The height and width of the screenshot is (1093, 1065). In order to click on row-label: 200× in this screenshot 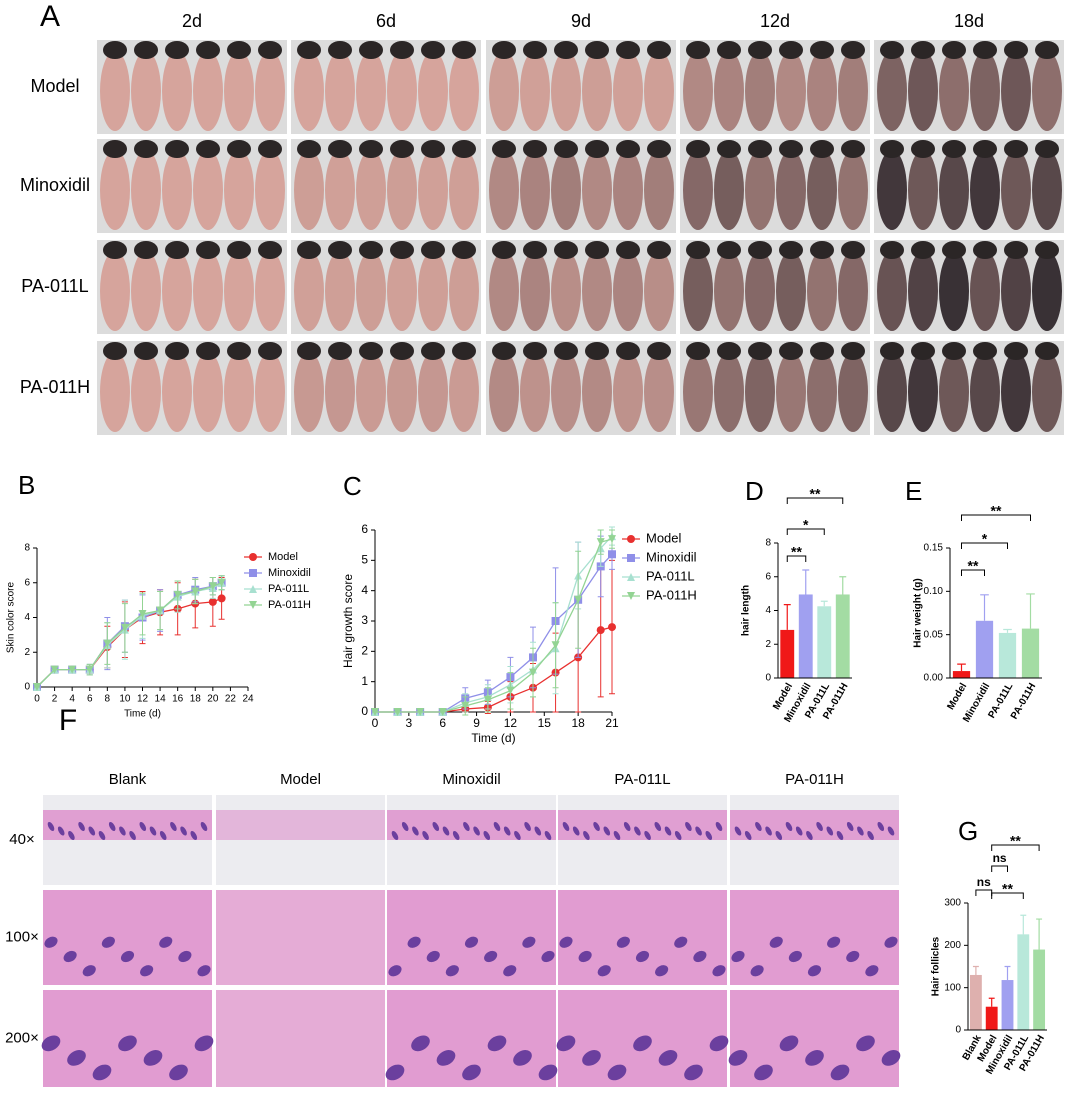, I will do `click(22, 1037)`.